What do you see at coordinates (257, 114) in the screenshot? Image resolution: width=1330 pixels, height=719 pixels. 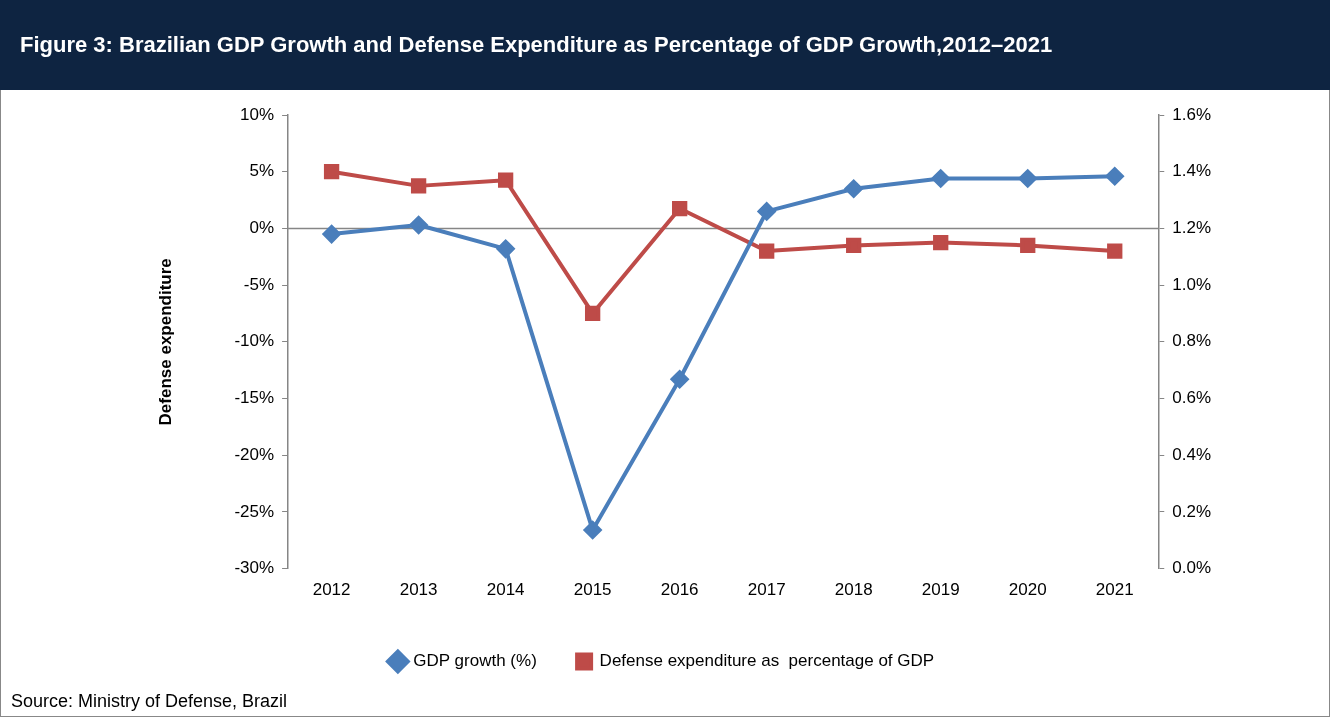 I see `y-tick-label: 10%` at bounding box center [257, 114].